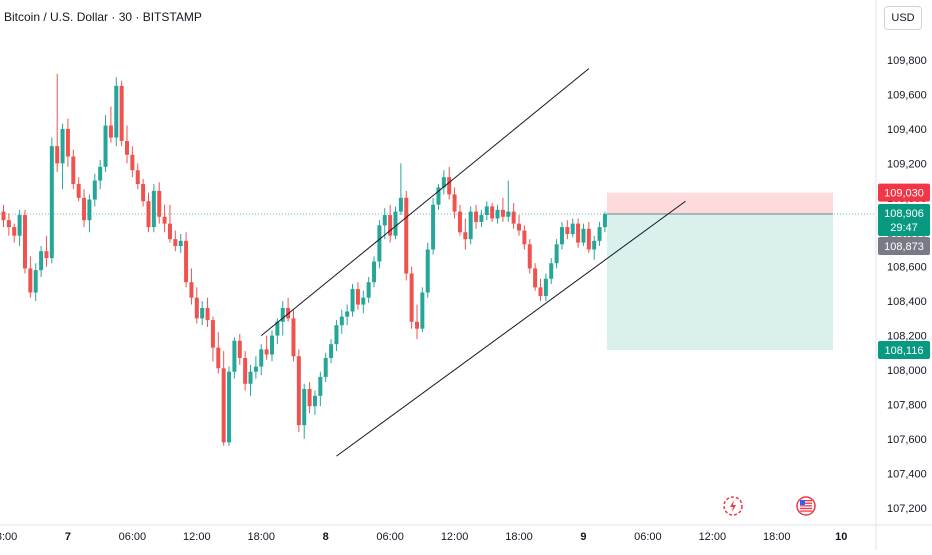  Describe the element at coordinates (904, 246) in the screenshot. I see `prev-price-label: 108,873` at that location.